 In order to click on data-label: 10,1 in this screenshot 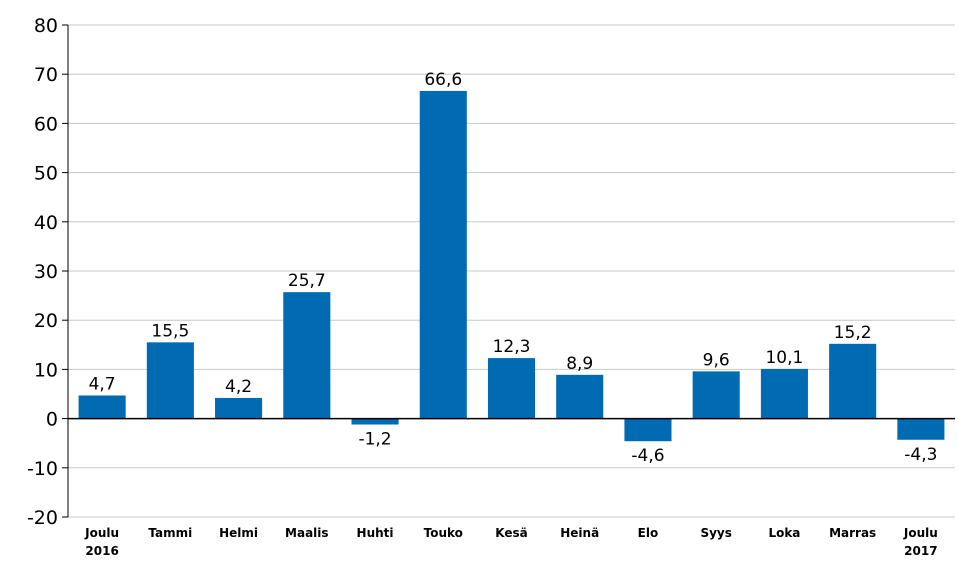, I will do `click(784, 358)`.